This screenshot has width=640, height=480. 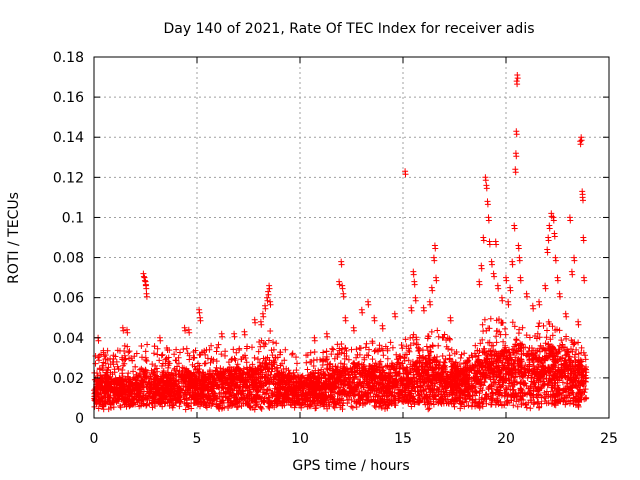 What do you see at coordinates (403, 439) in the screenshot?
I see `x-tick-label: 15` at bounding box center [403, 439].